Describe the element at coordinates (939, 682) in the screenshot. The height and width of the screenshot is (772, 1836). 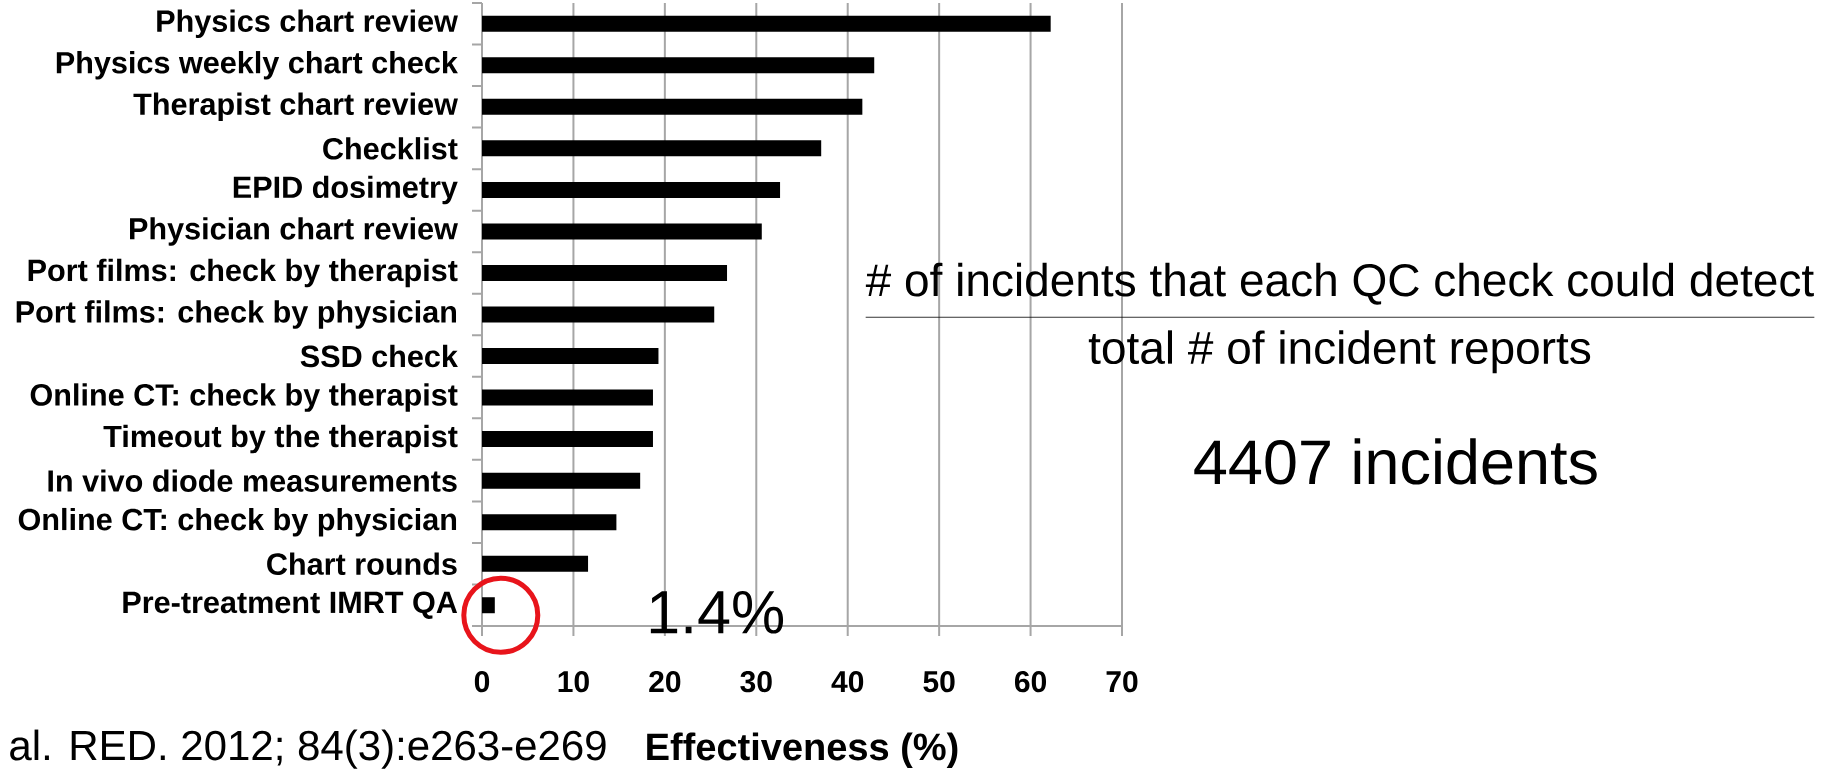
I see `x-tick-label: 50` at that location.